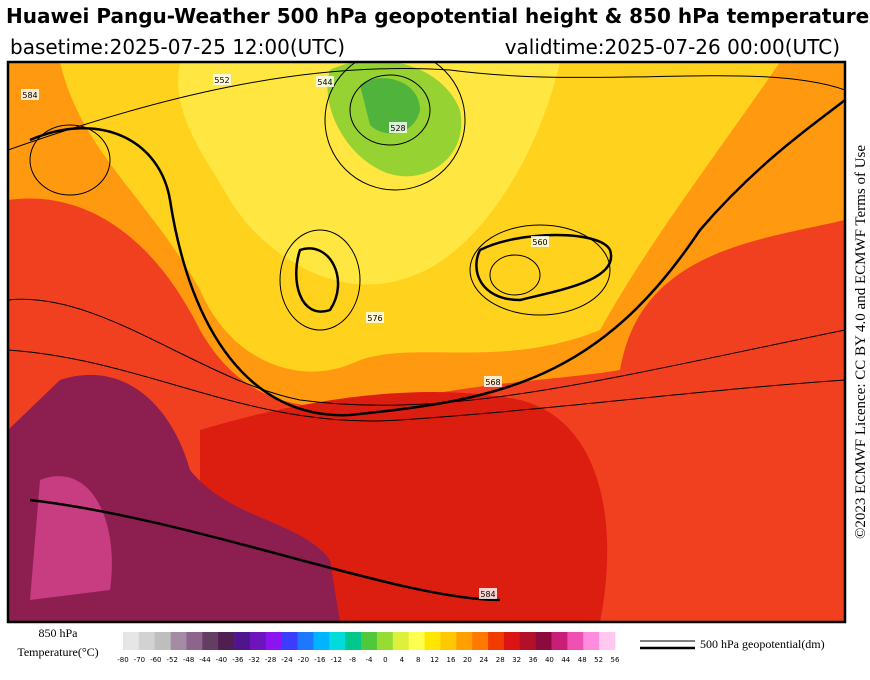 The image size is (870, 680). Describe the element at coordinates (188, 660) in the screenshot. I see `colorbar-tick-label: -48` at that location.